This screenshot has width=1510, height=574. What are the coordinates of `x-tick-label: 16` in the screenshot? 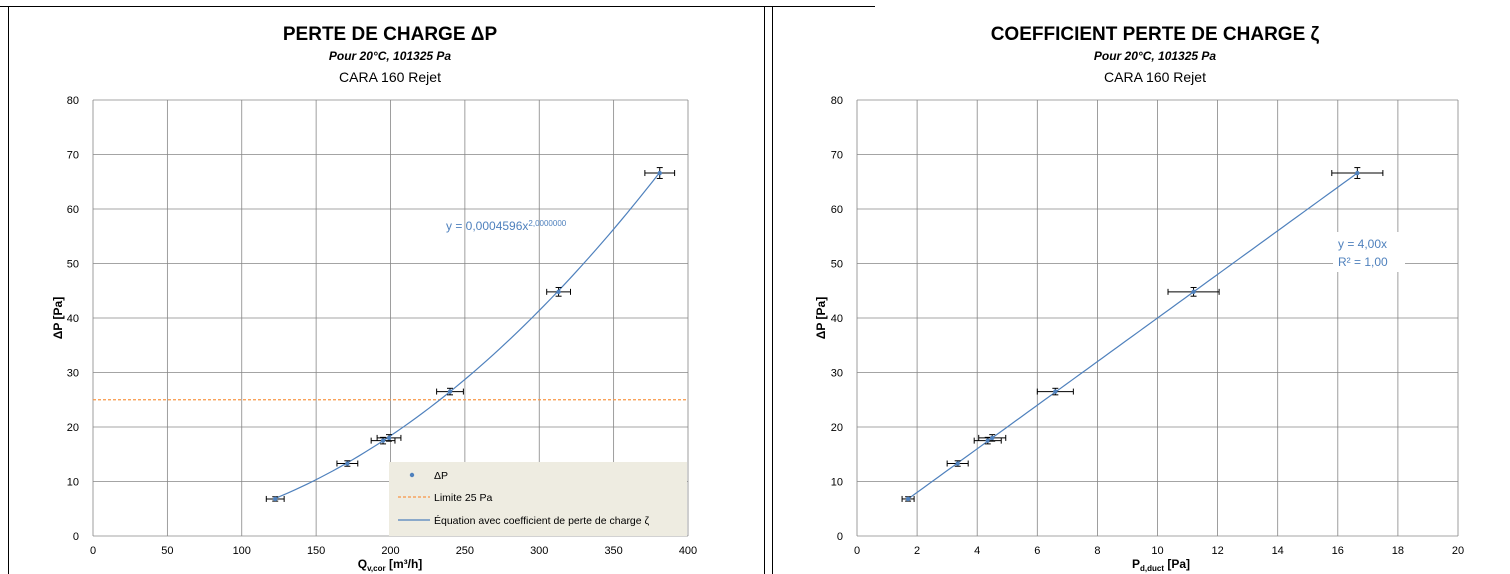 It's located at (1338, 551).